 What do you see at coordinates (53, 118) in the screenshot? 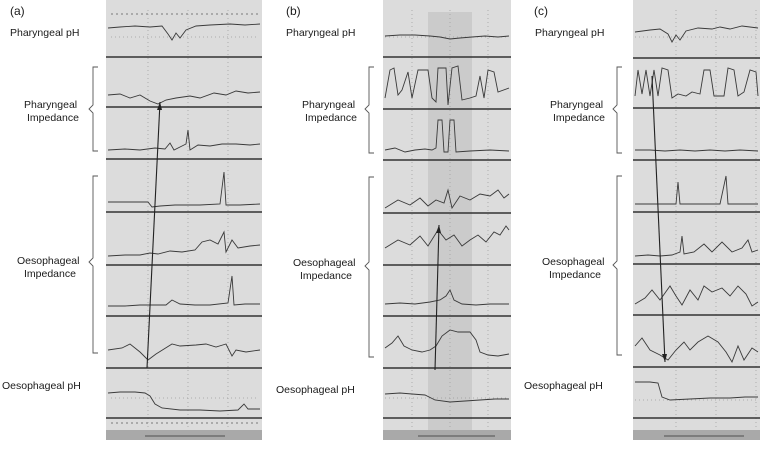
I see `panel-a-pharyngeal-impedance-label-2: Impedance` at bounding box center [53, 118].